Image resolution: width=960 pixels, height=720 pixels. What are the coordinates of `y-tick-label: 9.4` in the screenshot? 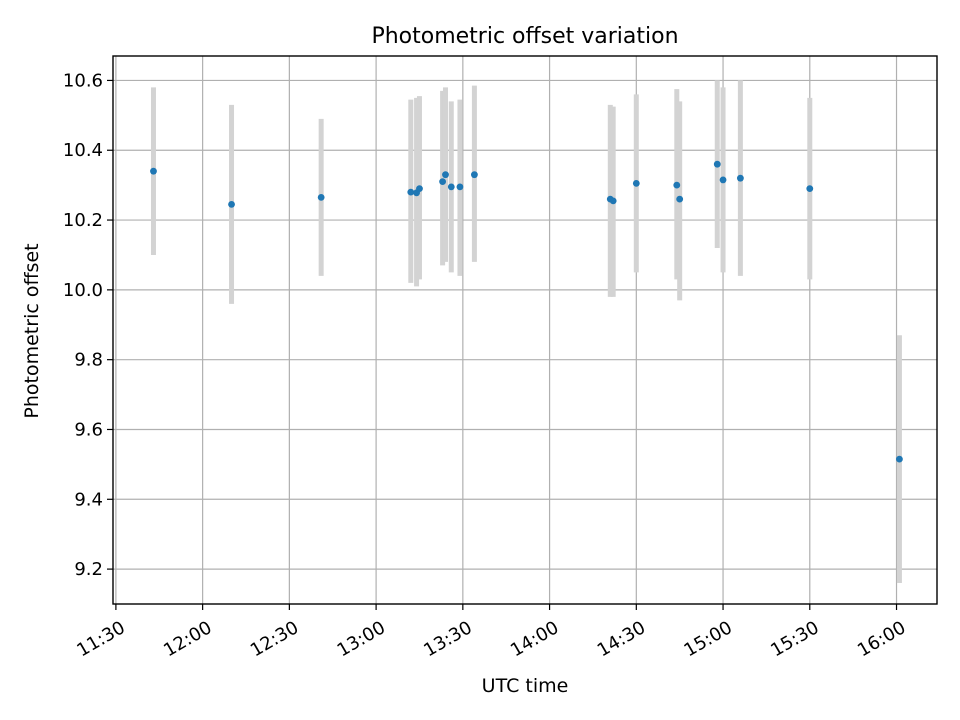 It's located at (88, 499).